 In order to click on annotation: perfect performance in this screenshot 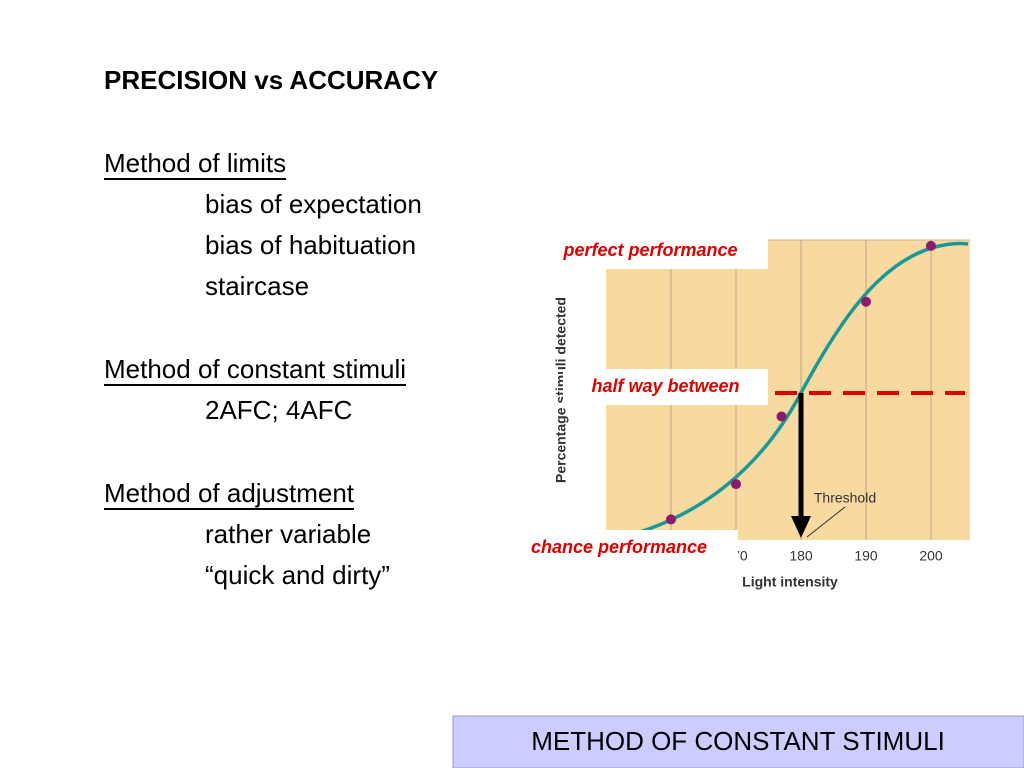, I will do `click(649, 250)`.